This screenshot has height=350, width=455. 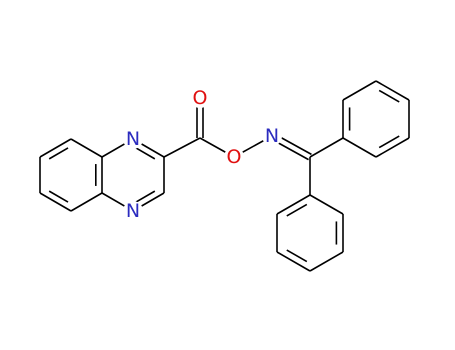 What do you see at coordinates (202, 154) in the screenshot?
I see `atom-labels: N N O O N` at bounding box center [202, 154].